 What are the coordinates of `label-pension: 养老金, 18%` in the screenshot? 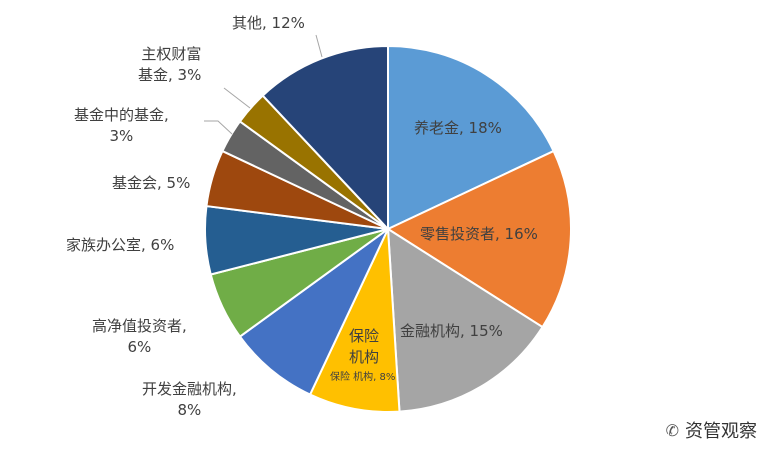 It's located at (458, 128).